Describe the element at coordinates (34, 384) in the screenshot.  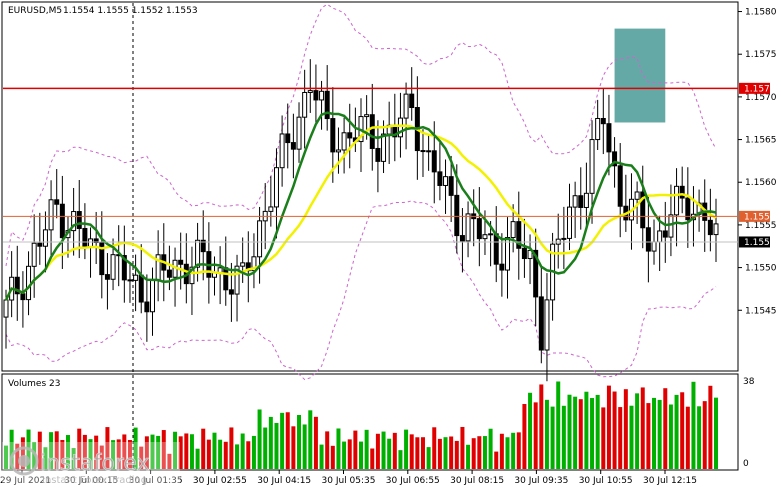
I see `volumes-label: Volumes 23` at that location.